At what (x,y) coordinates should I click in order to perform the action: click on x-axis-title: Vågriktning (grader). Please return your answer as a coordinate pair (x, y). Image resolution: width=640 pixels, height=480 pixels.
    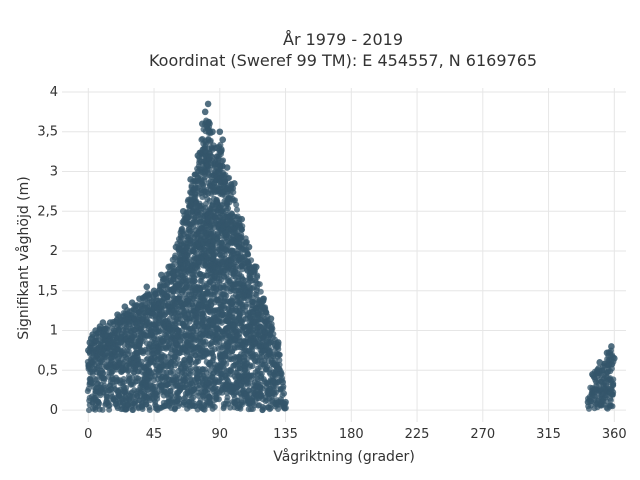
    Looking at the image, I should click on (344, 456).